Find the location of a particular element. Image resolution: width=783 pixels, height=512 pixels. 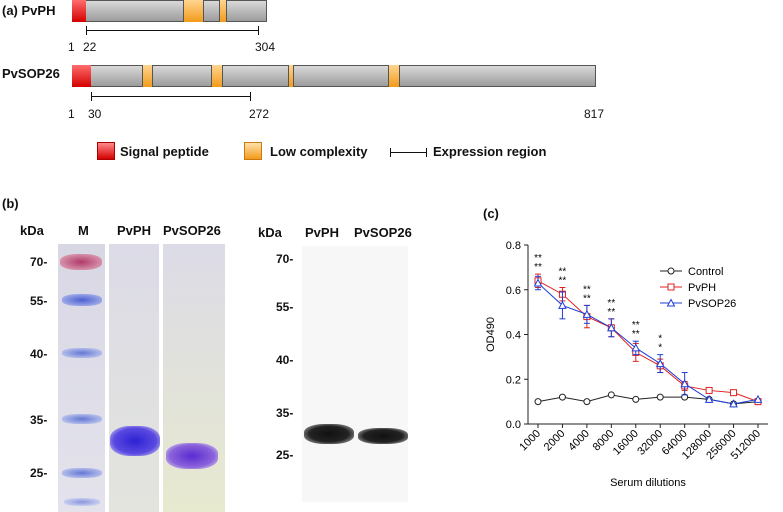

x-tick-label: 16000 is located at coordinates (626, 443).